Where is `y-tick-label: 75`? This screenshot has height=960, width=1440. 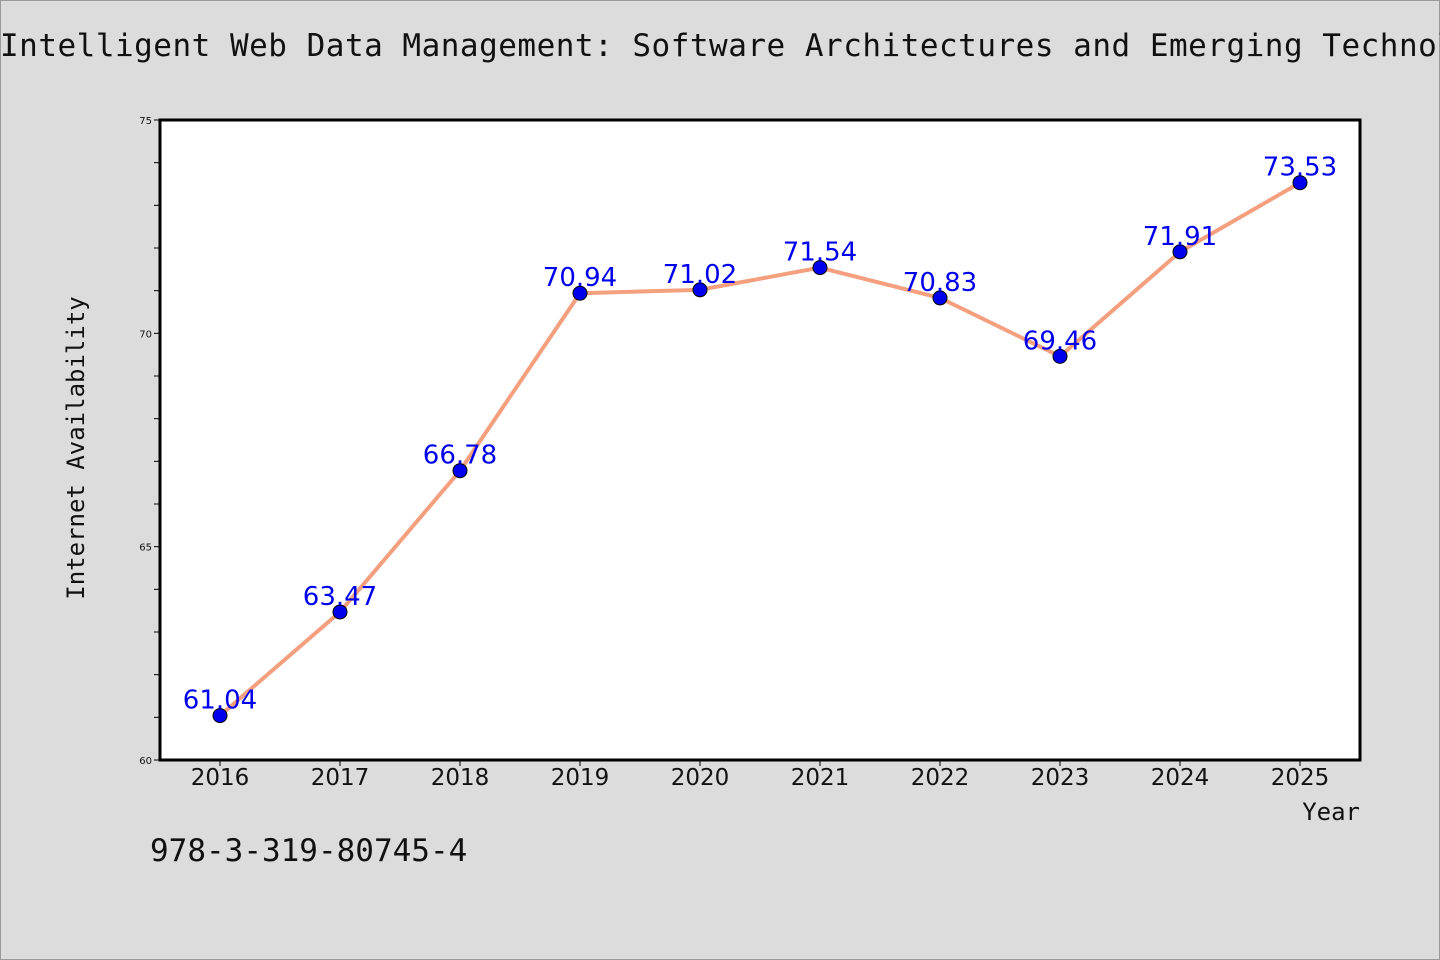
y-tick-label: 75 is located at coordinates (145, 121).